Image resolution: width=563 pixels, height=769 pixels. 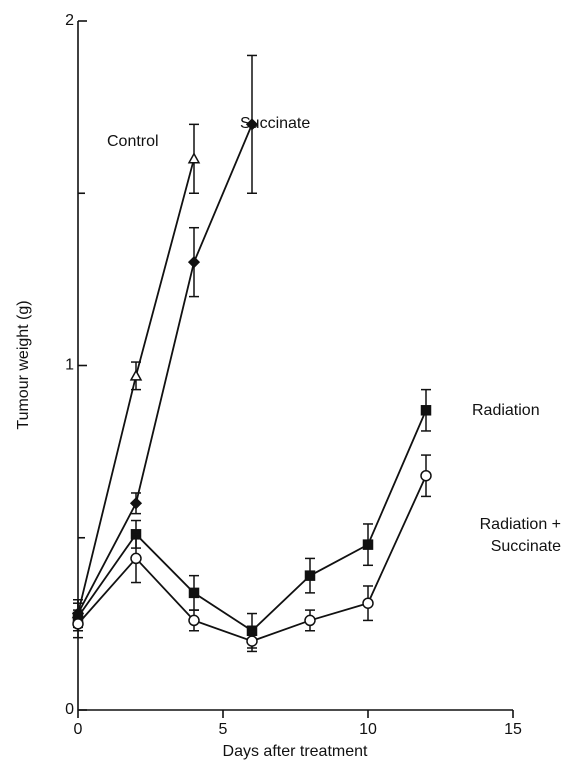 I want to click on x-axis-label: Days after treatment, so click(x=296, y=751).